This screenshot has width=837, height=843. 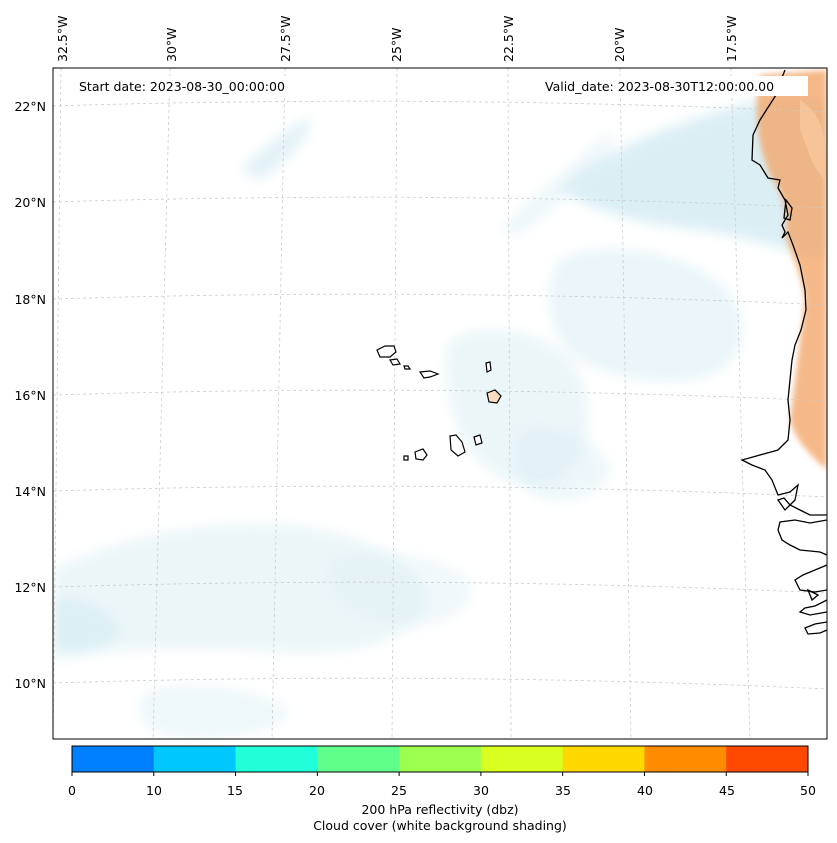 I want to click on lon-label: 20°W, so click(x=619, y=44).